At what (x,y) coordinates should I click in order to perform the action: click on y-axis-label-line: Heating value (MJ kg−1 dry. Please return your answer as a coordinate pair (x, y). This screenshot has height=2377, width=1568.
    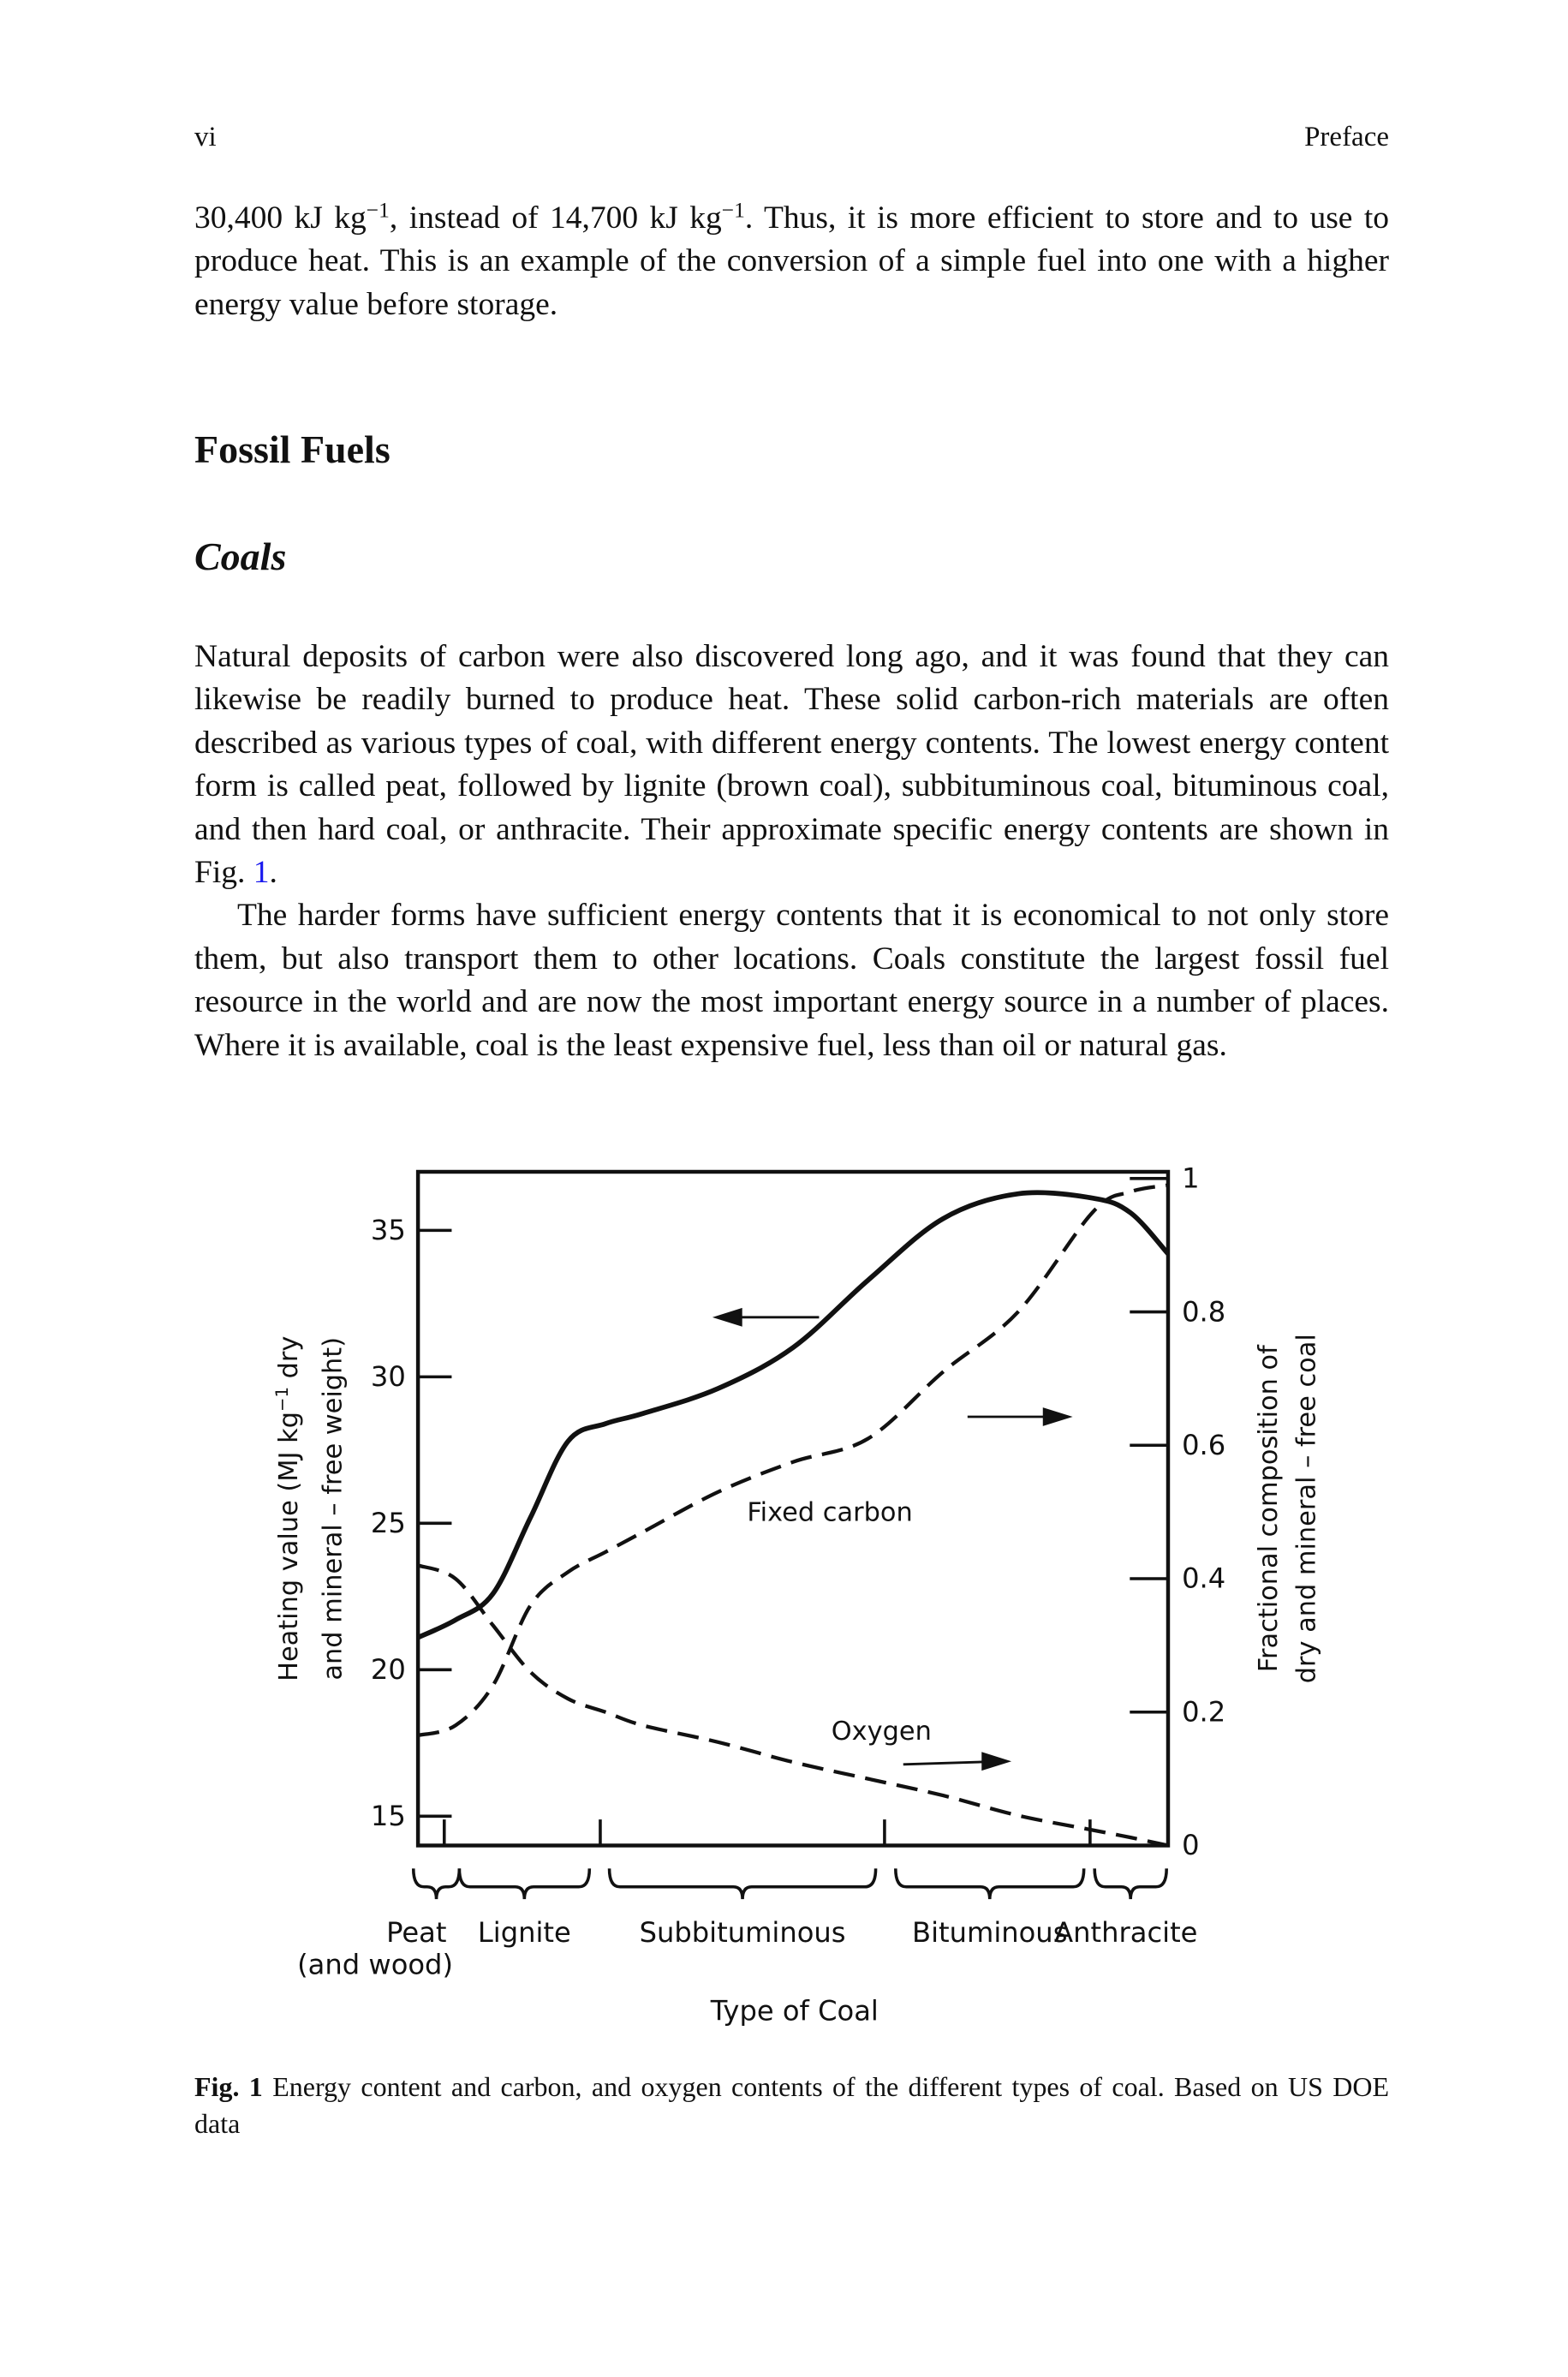
    Looking at the image, I should click on (288, 1508).